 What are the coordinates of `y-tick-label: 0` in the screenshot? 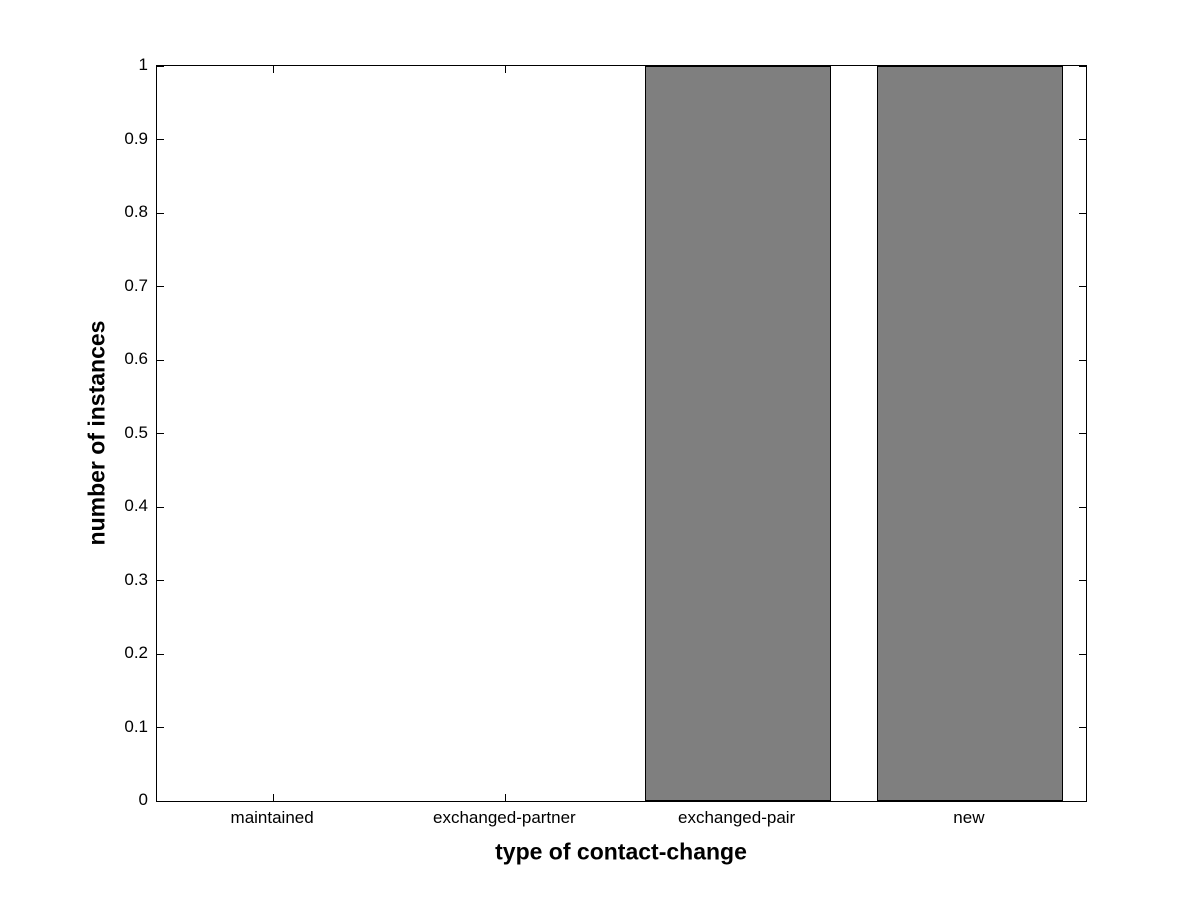 It's located at (143, 799).